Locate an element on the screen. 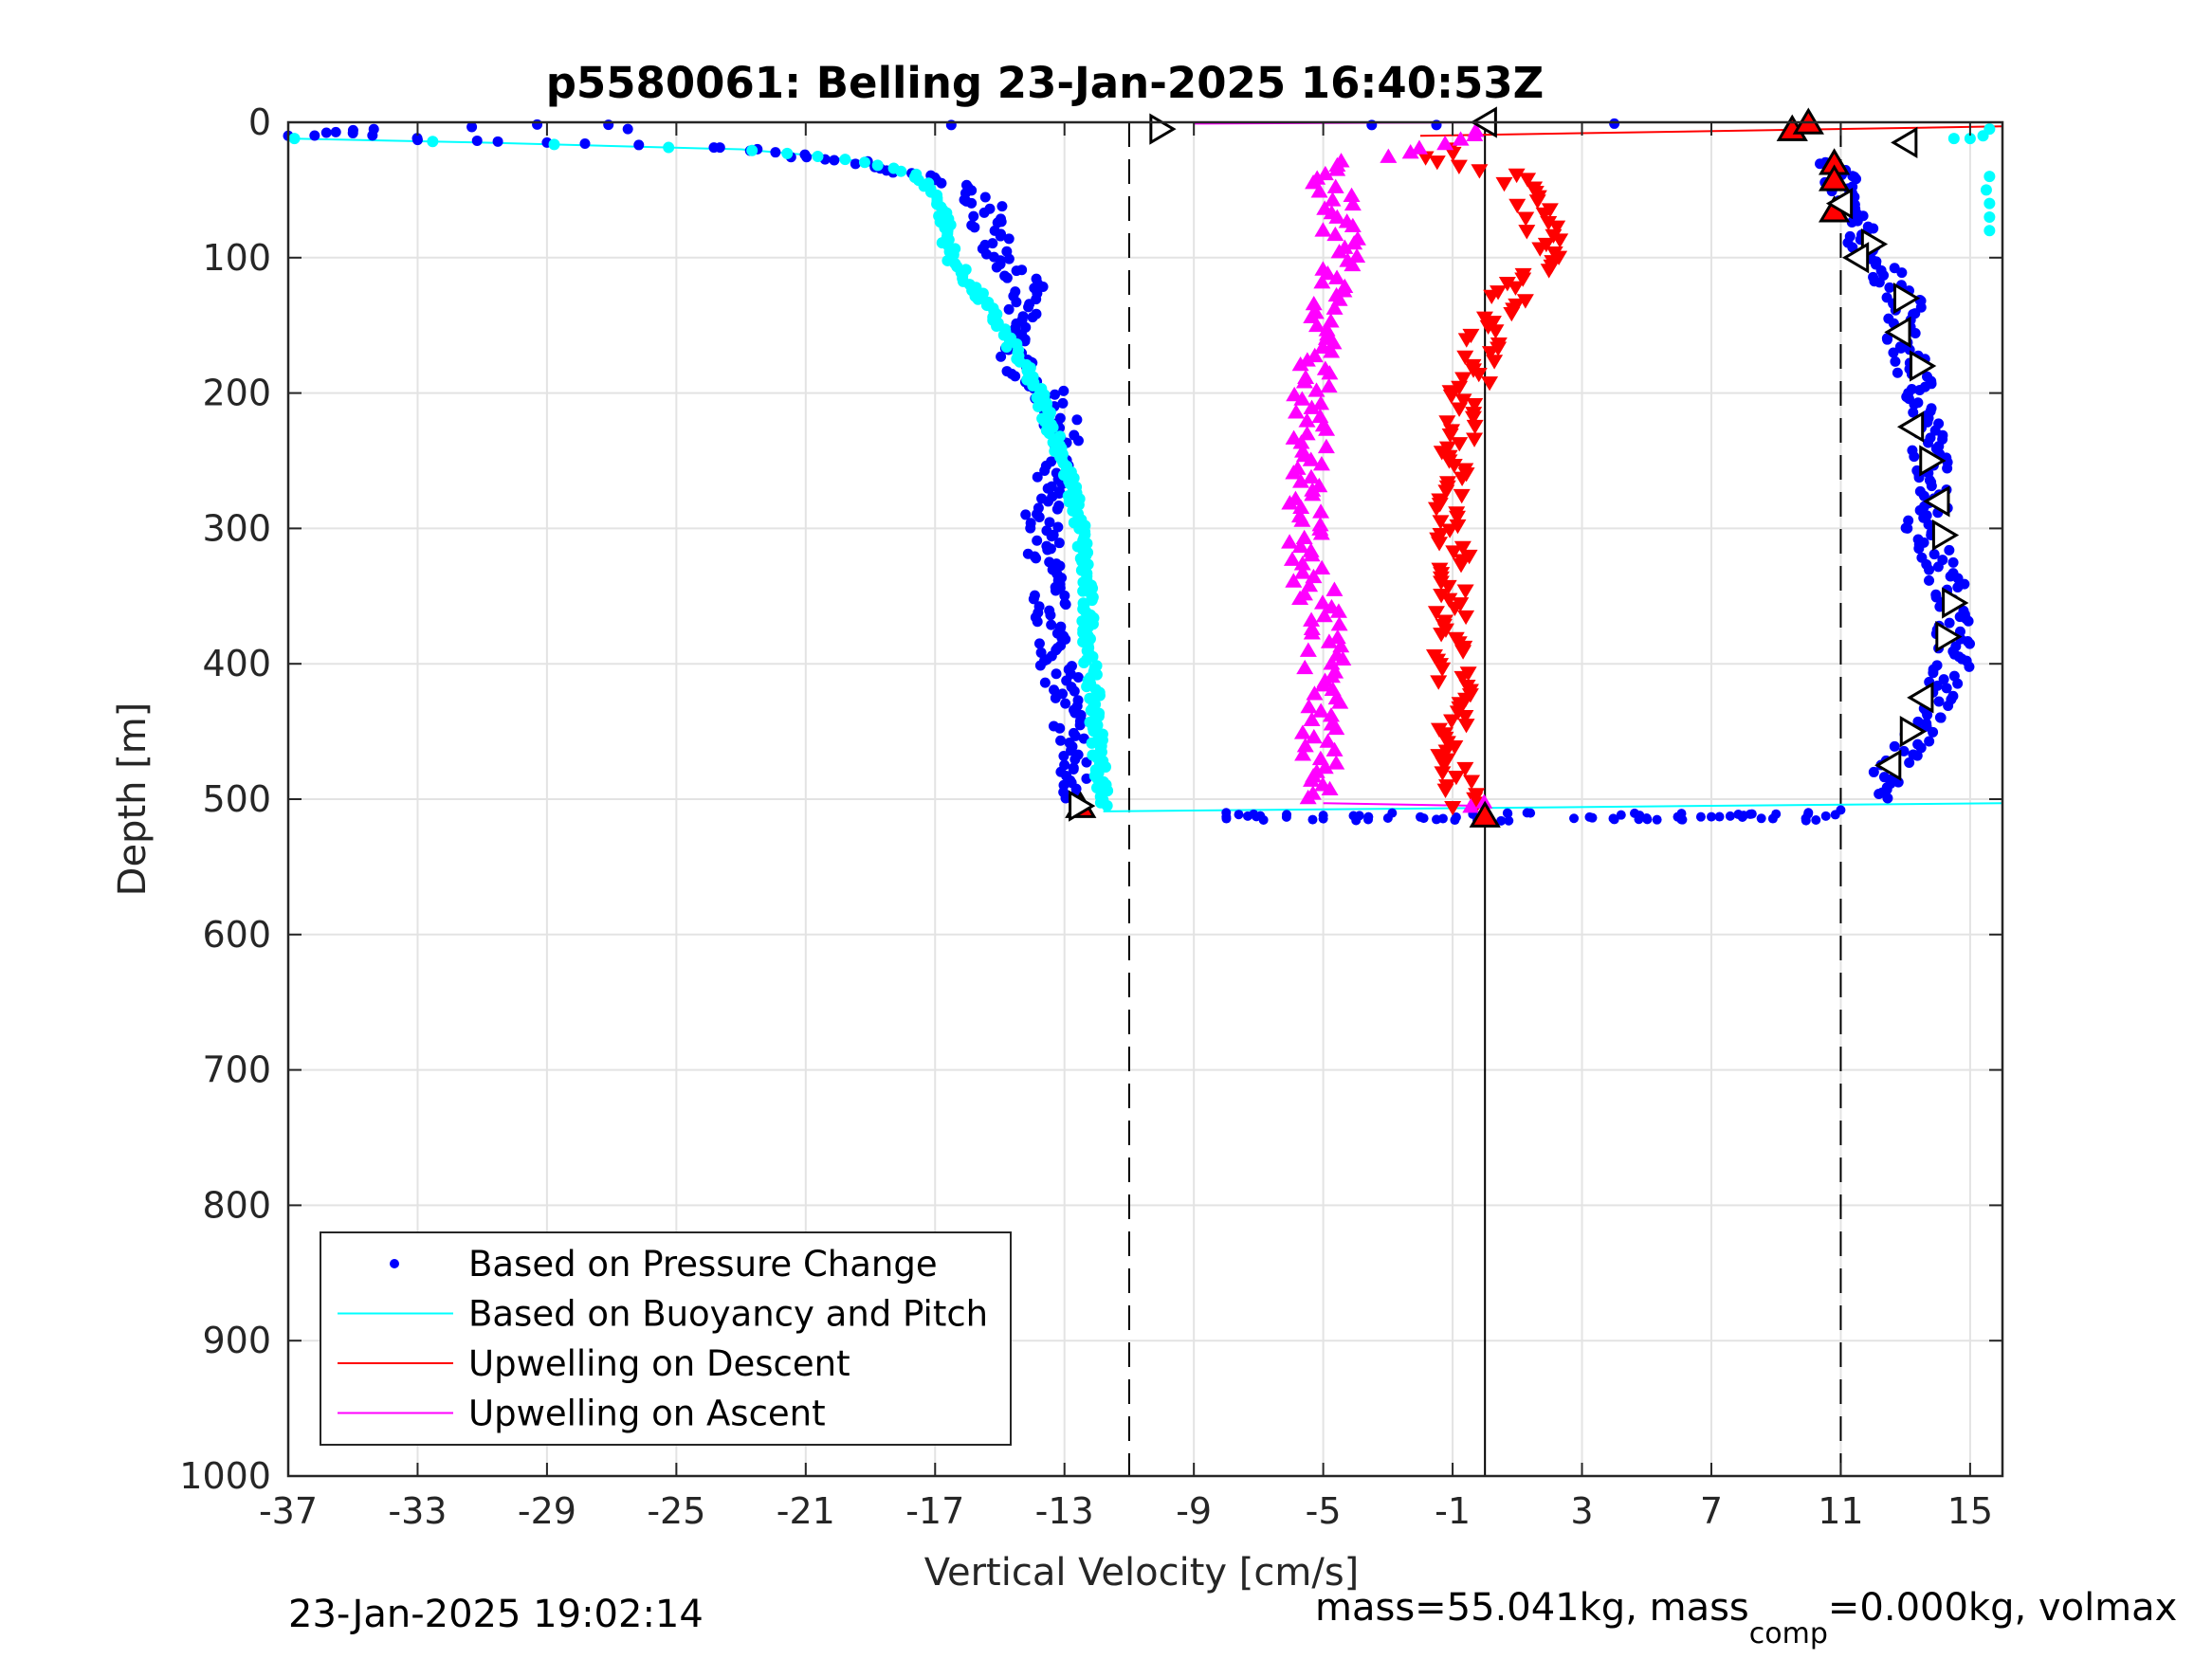 The height and width of the screenshot is (1659, 2212). x-tick-label: -25 is located at coordinates (676, 1511).